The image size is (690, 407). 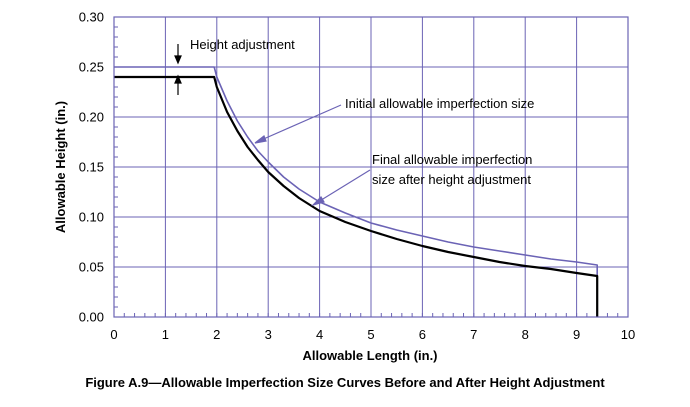 What do you see at coordinates (60, 167) in the screenshot?
I see `y-axis-title: Allowable Height (in.)` at bounding box center [60, 167].